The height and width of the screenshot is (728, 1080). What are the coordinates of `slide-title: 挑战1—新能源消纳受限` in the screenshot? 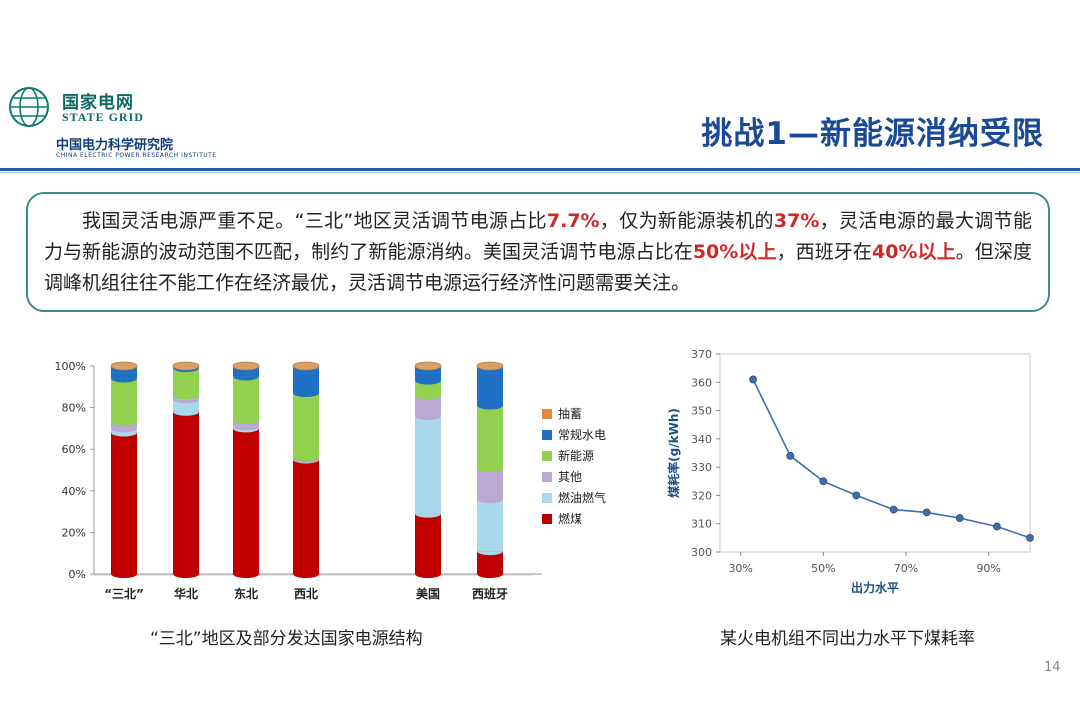 It's located at (872, 134).